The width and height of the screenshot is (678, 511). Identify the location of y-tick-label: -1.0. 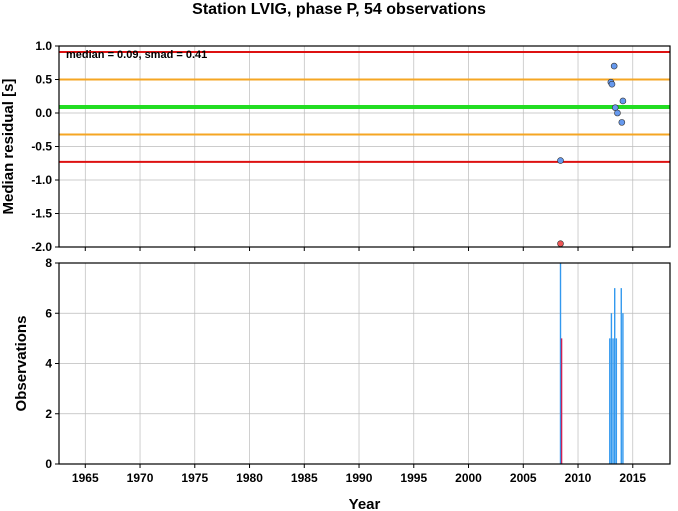
(41, 180).